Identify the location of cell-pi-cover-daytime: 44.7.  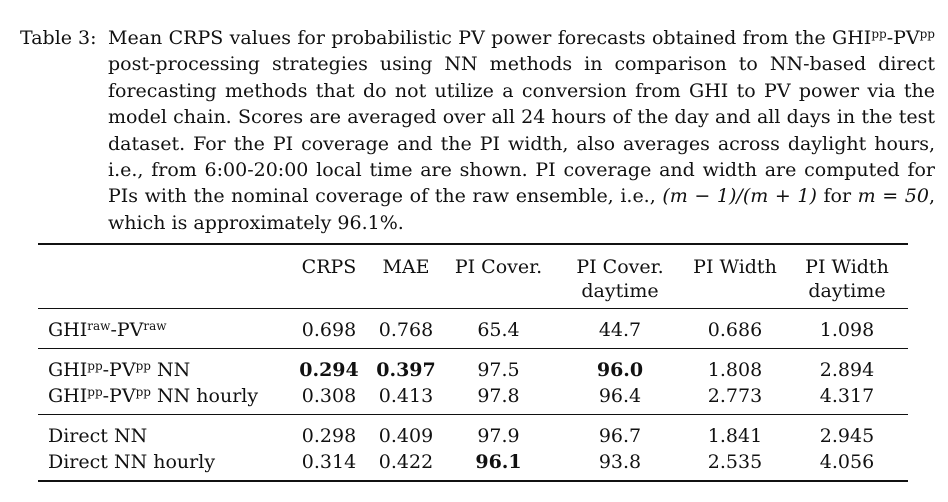
(620, 330).